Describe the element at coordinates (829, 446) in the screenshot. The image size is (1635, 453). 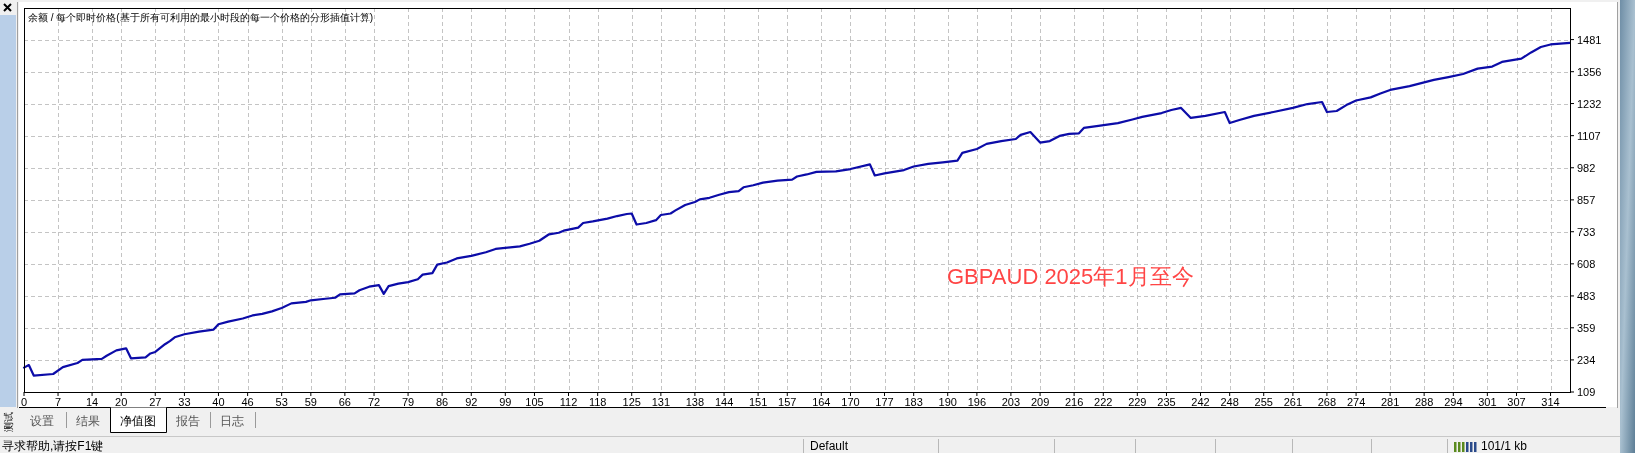
I see `status-text: Default` at that location.